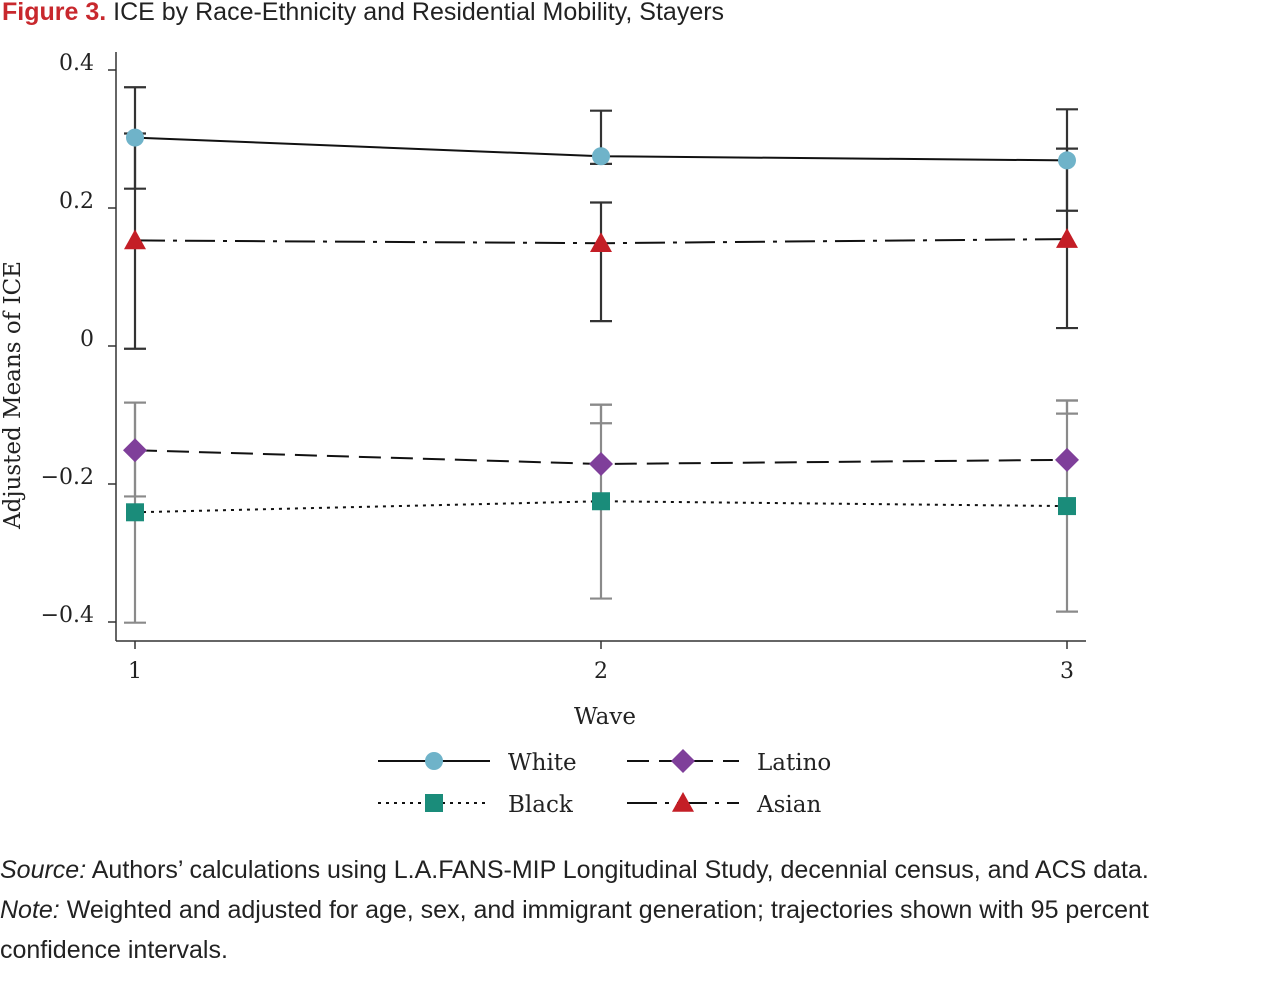  I want to click on legend-marker-latino, so click(683, 761).